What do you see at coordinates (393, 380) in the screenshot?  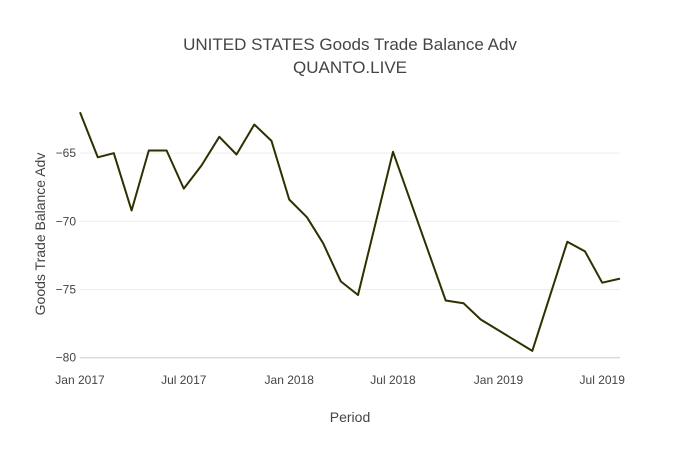 I see `x-tick-label: Jul 2018` at bounding box center [393, 380].